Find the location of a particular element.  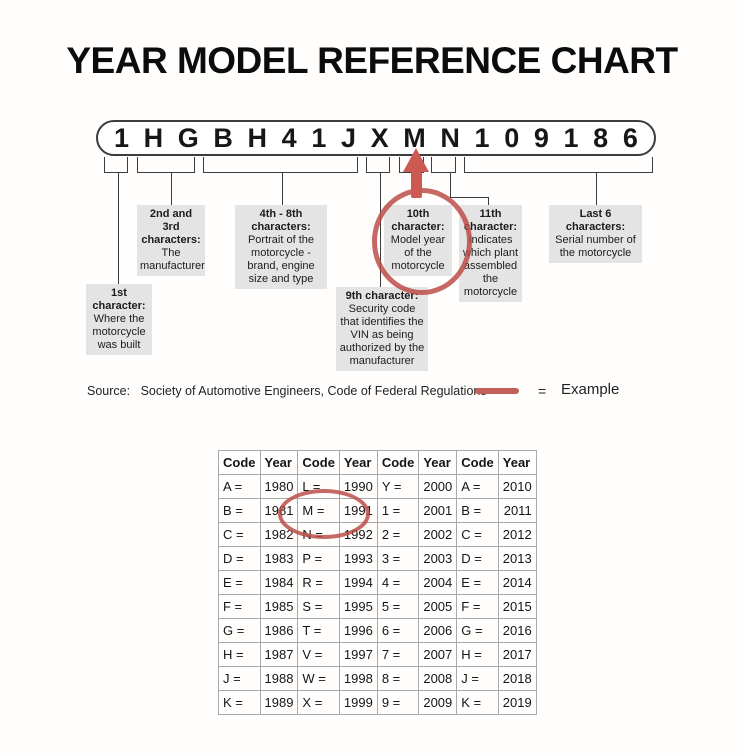

year-cell: 2005 is located at coordinates (438, 606).